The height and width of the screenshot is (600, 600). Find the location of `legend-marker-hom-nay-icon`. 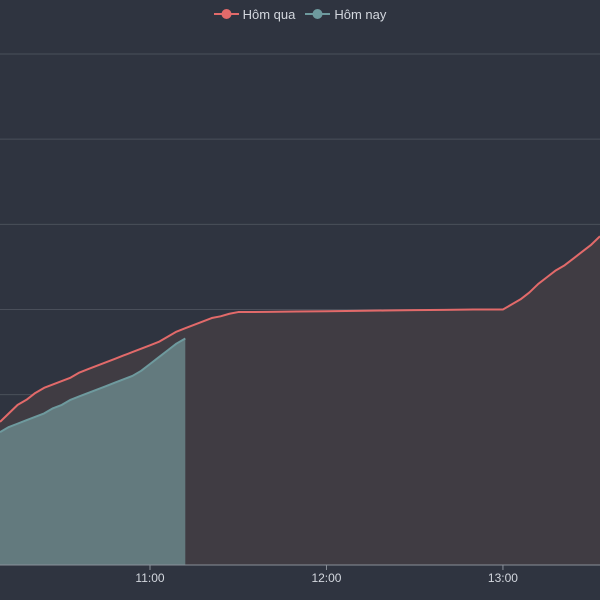

legend-marker-hom-nay-icon is located at coordinates (318, 14).